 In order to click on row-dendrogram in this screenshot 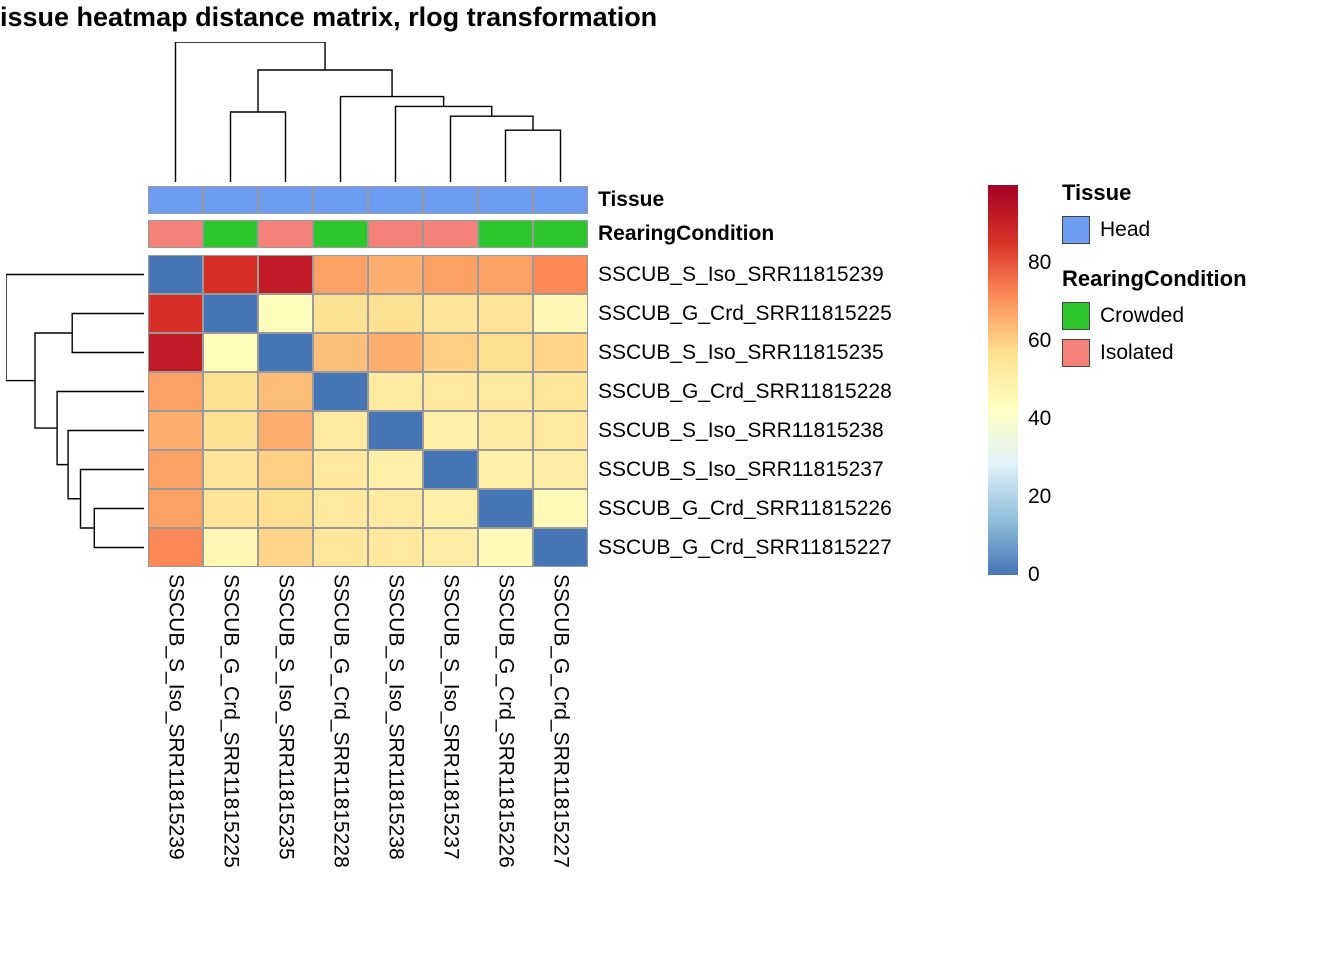, I will do `click(75, 411)`.